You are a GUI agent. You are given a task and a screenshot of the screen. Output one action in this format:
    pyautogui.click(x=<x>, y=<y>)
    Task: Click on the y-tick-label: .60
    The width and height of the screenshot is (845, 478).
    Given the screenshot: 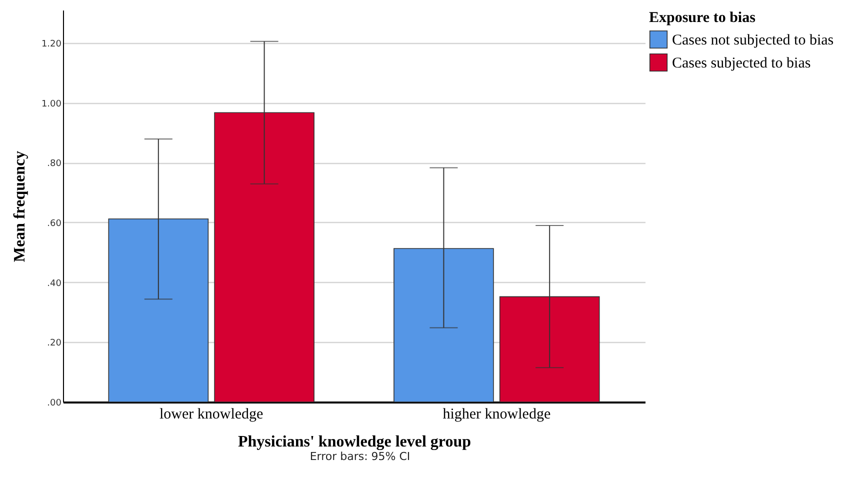 What is the action you would take?
    pyautogui.click(x=54, y=223)
    